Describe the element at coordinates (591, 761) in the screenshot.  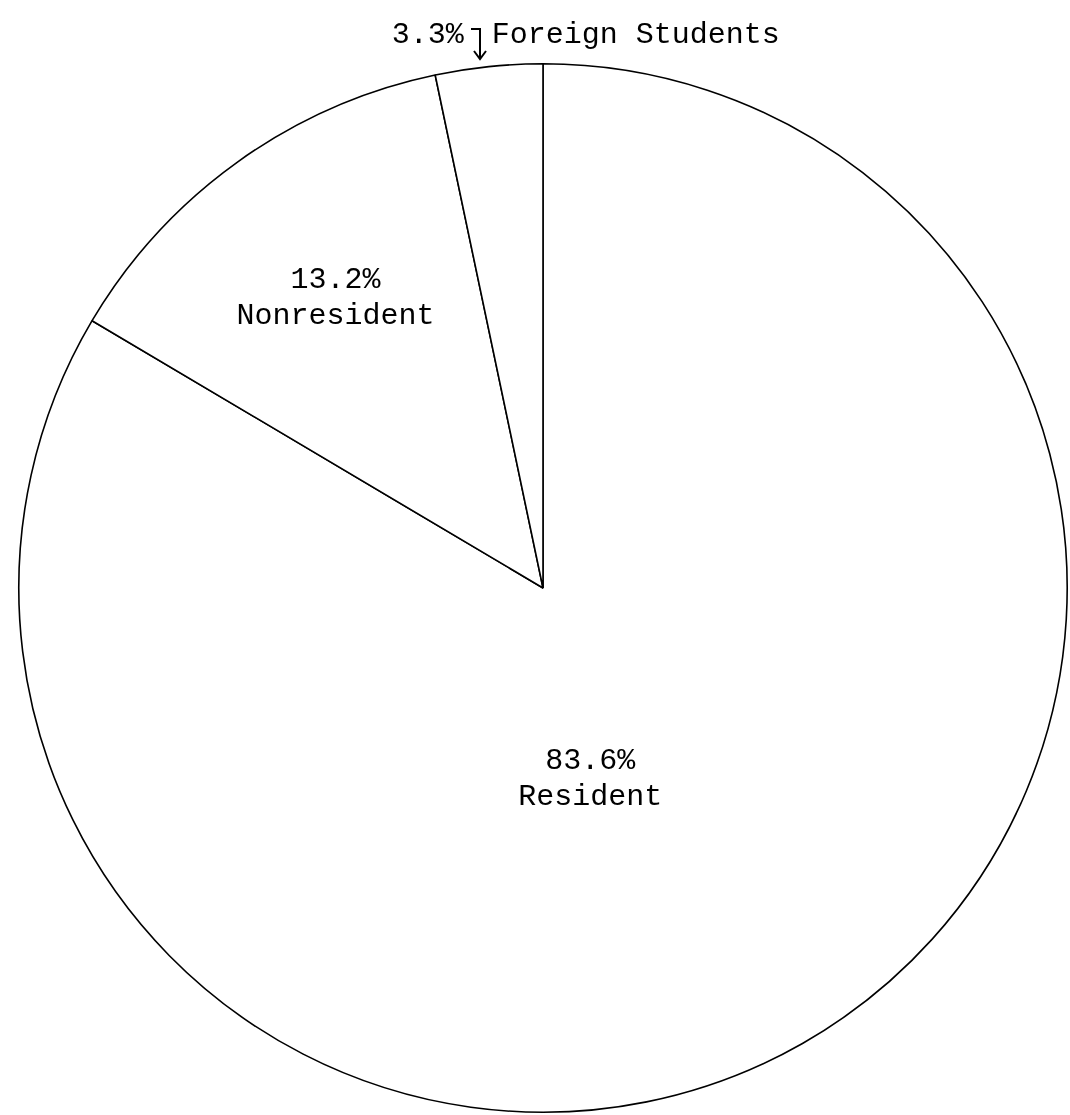
I see `data-label: 83.6%` at that location.